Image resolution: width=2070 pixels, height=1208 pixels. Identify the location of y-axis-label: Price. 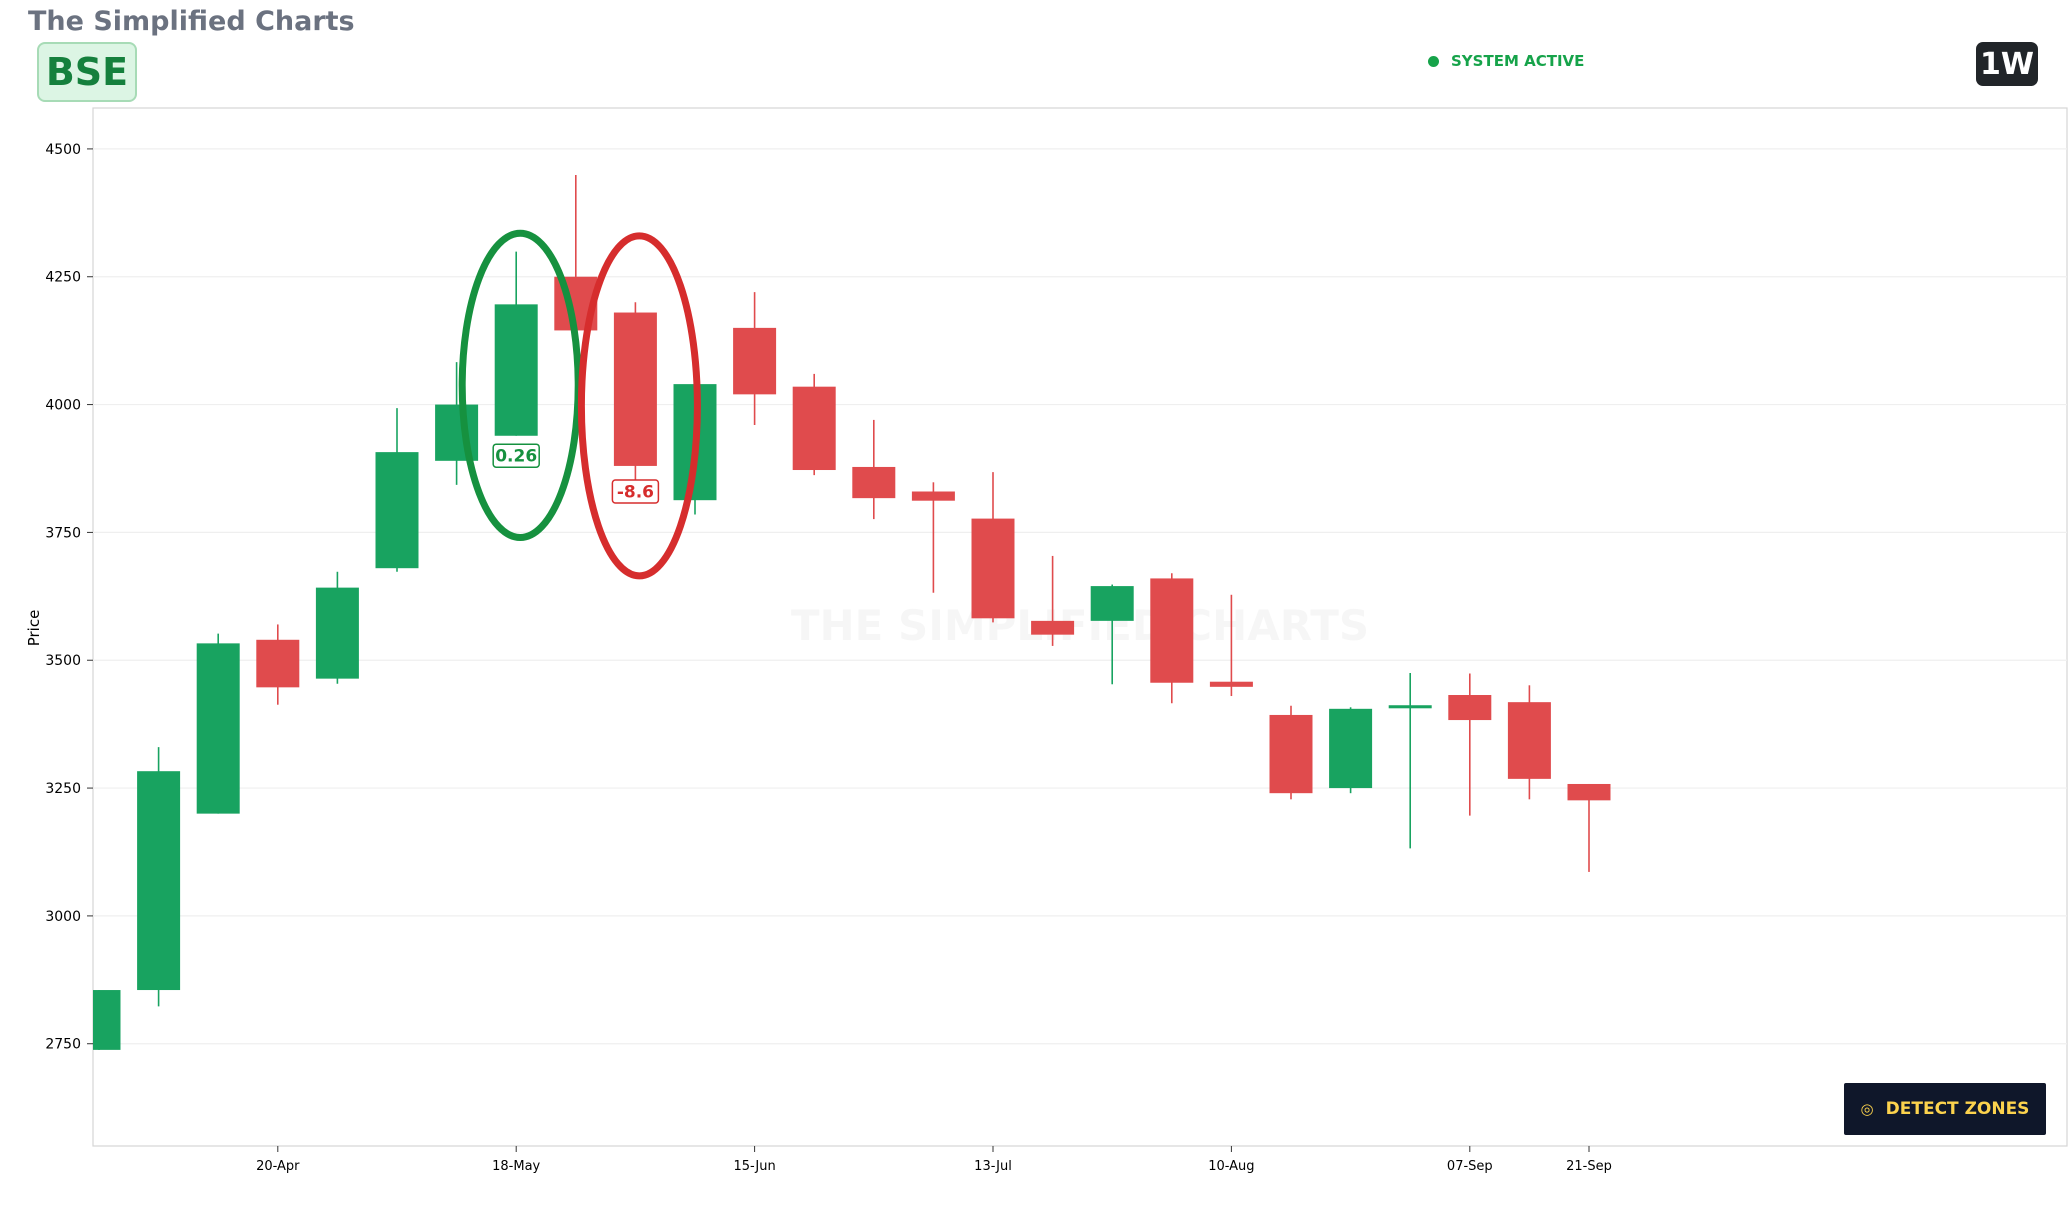
(34, 628).